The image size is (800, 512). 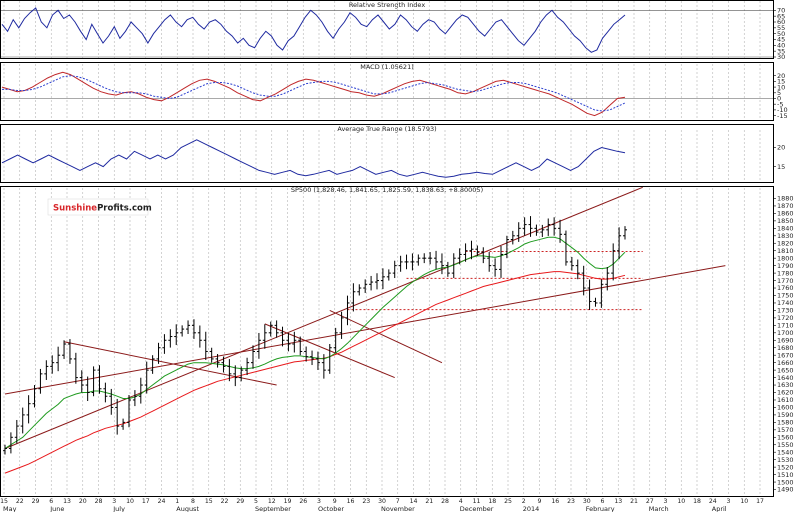 What do you see at coordinates (785, 400) in the screenshot?
I see `y-tick-label: 1610` at bounding box center [785, 400].